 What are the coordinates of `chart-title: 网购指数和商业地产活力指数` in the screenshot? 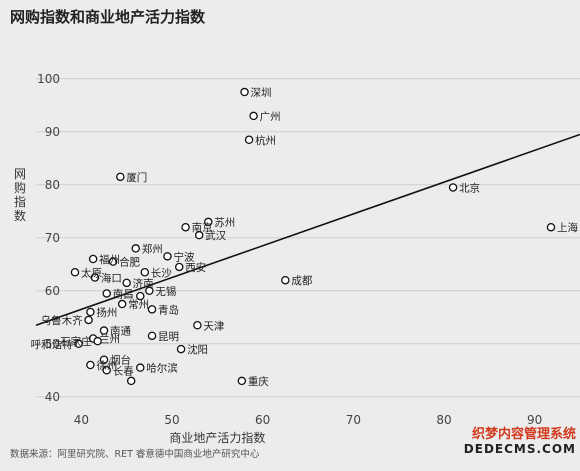 It's located at (108, 17).